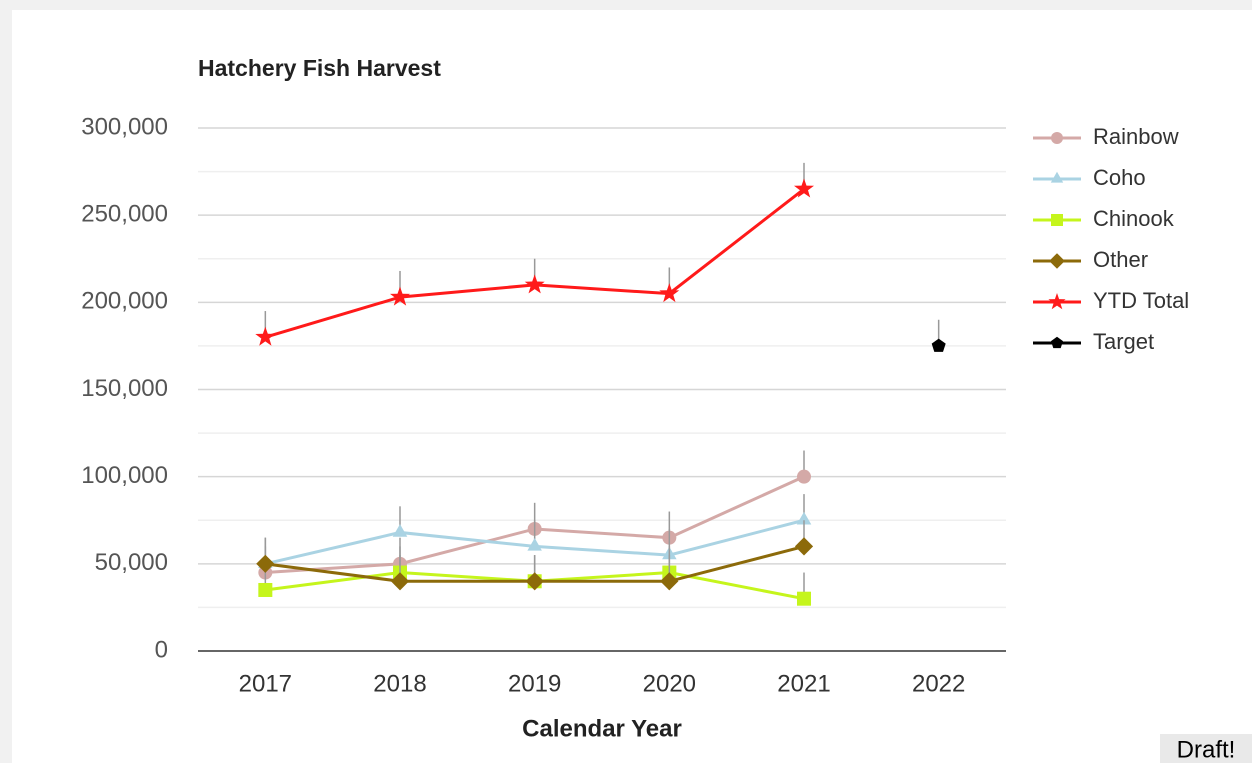  What do you see at coordinates (124, 214) in the screenshot?
I see `y-tick-label: 250,000` at bounding box center [124, 214].